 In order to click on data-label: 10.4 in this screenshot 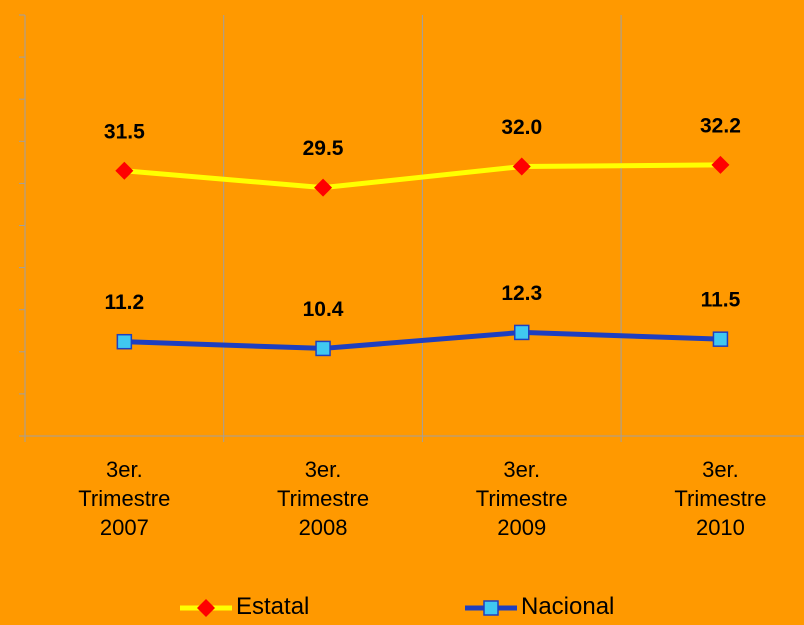, I will do `click(323, 309)`.